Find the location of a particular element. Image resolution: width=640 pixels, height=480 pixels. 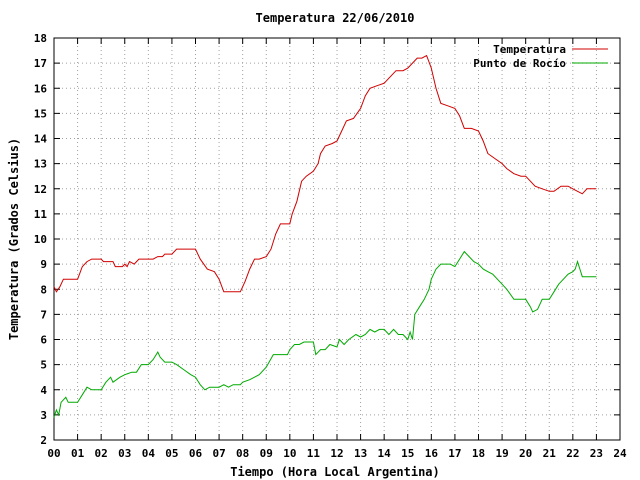

x-tick-label: 12 is located at coordinates (336, 453).